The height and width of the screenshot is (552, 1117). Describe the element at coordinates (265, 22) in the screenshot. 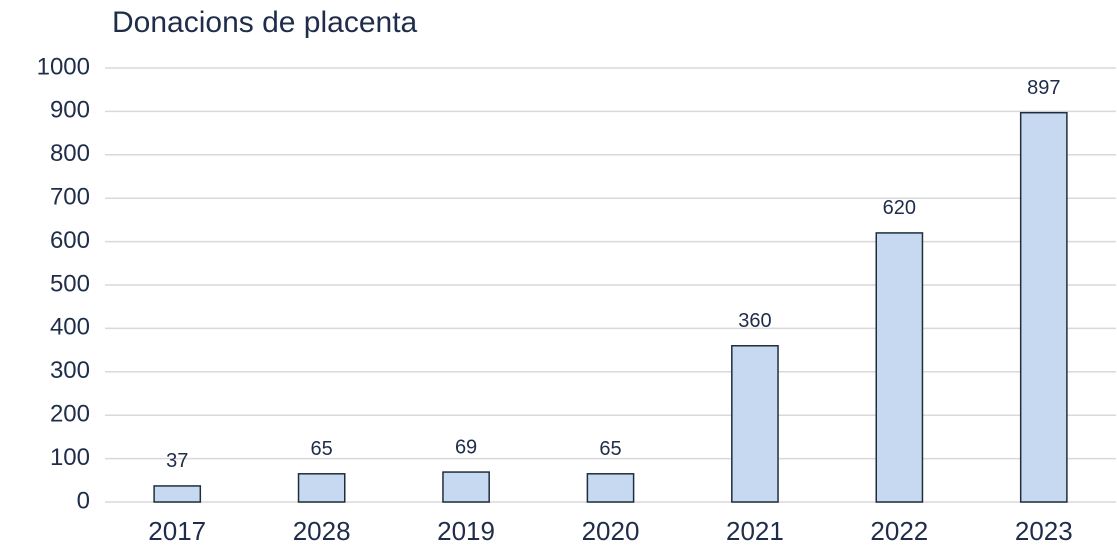

I see `chart-title: Donacions de placenta` at that location.